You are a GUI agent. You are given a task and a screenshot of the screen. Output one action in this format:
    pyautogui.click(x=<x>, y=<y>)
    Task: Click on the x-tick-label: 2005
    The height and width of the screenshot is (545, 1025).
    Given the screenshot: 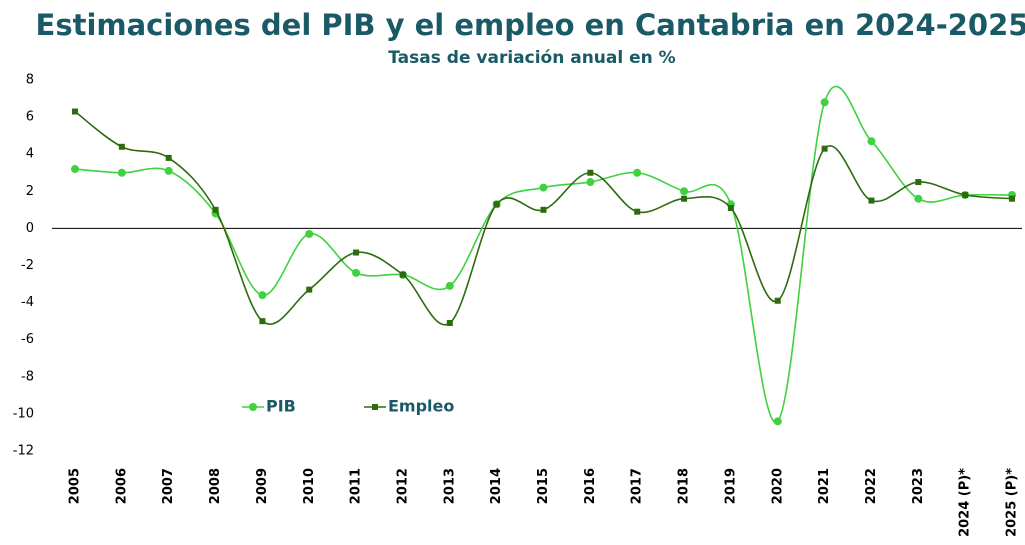 What is the action you would take?
    pyautogui.click(x=75, y=486)
    